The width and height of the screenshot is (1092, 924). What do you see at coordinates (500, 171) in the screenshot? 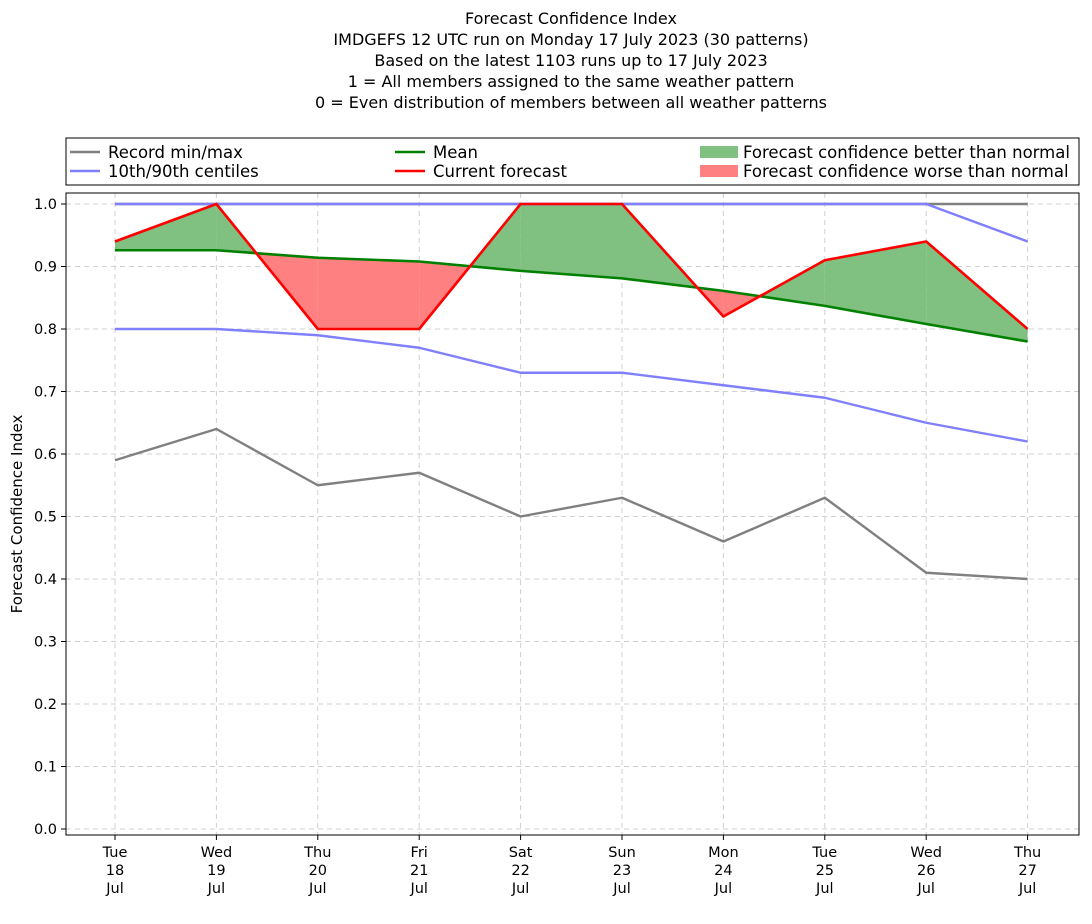
I see `legend-label: Current forecast` at bounding box center [500, 171].